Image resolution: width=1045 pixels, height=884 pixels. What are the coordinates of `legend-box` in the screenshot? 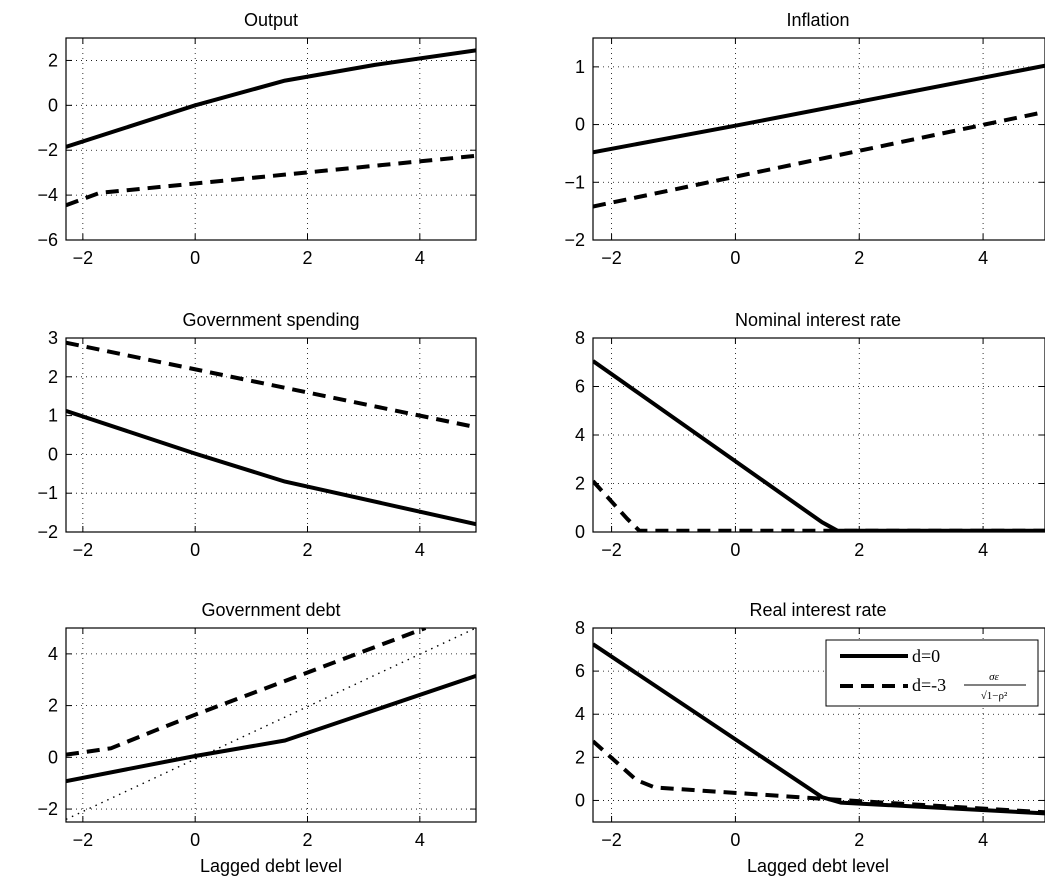 It's located at (932, 673).